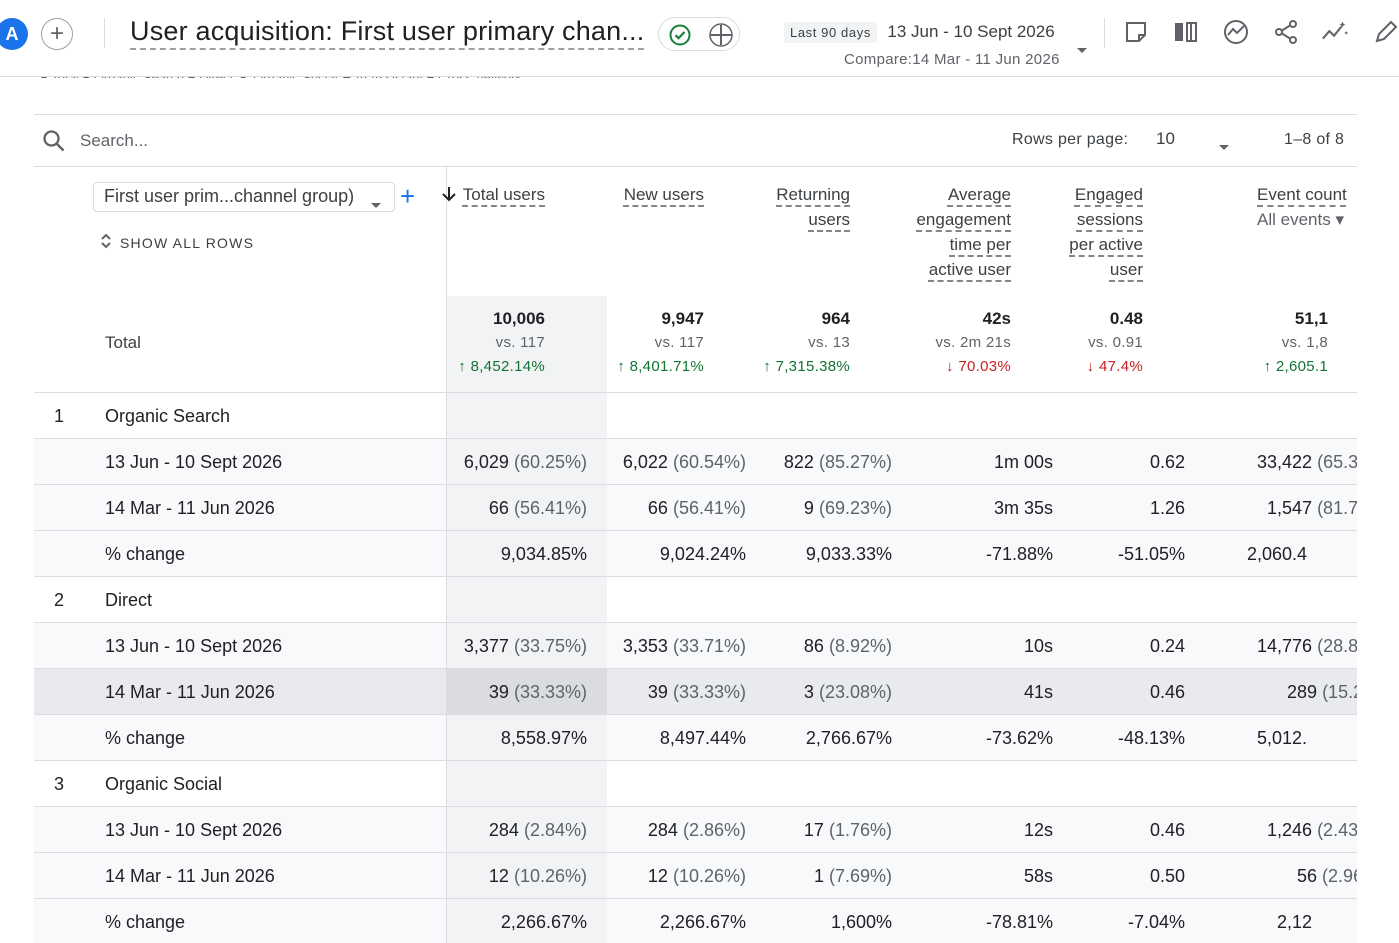  I want to click on column-divider, so click(446, 645).